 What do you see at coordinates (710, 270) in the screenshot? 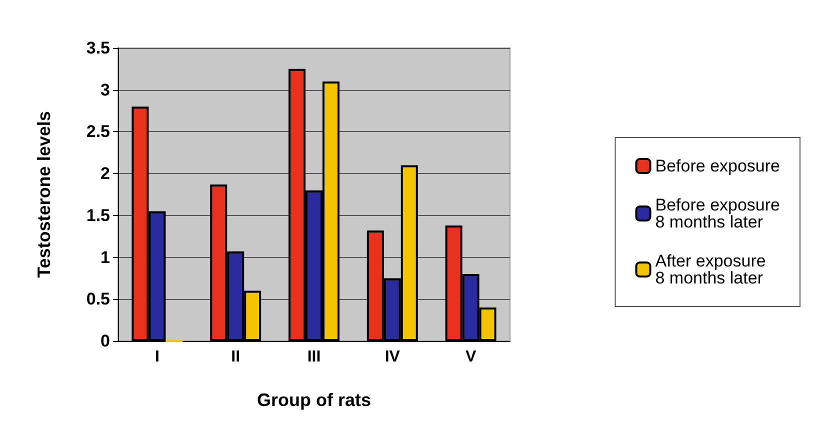
I see `legend-label: After exposure 8 months later` at bounding box center [710, 270].